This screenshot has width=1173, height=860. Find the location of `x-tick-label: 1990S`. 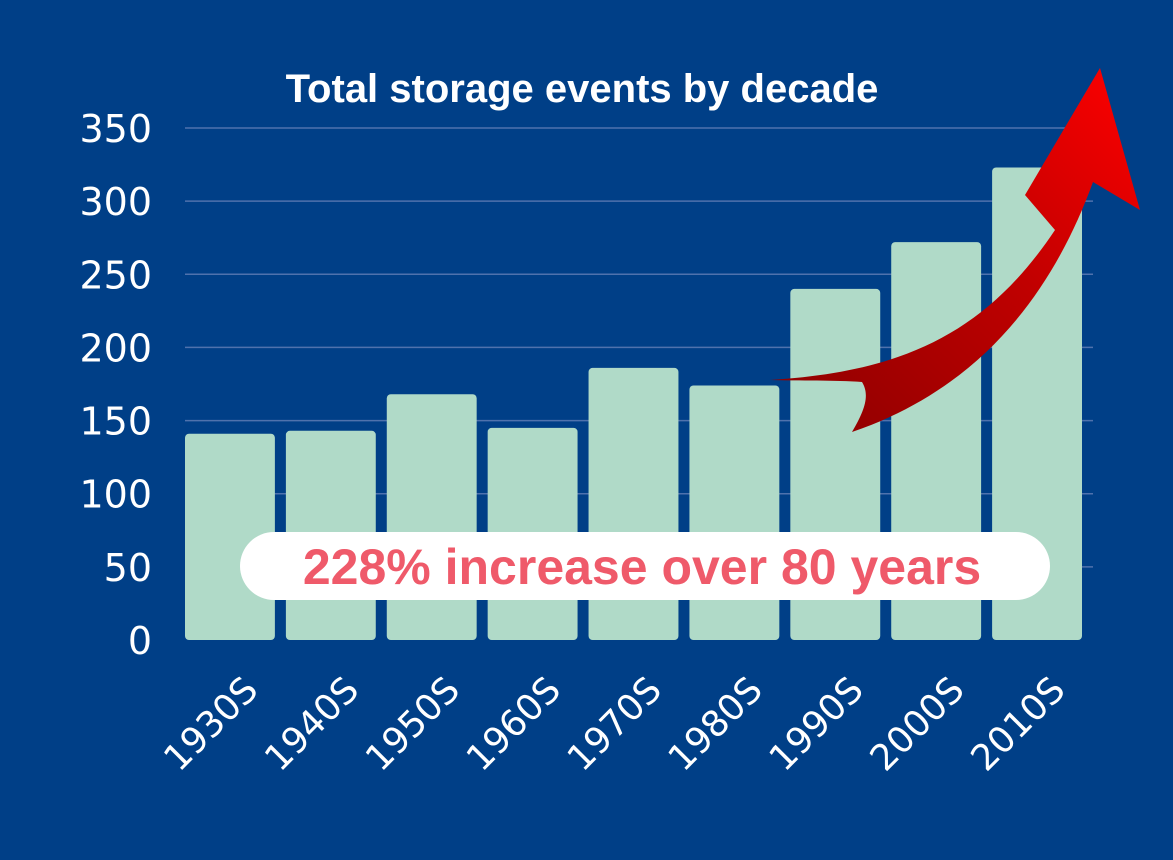

x-tick-label: 1990S is located at coordinates (817, 724).